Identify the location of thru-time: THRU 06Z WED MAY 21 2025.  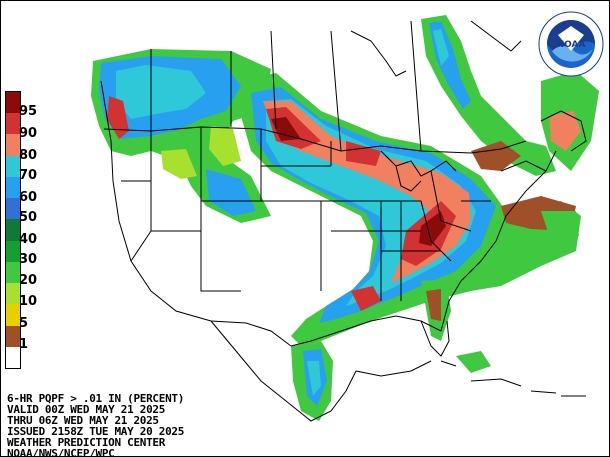
(83, 420).